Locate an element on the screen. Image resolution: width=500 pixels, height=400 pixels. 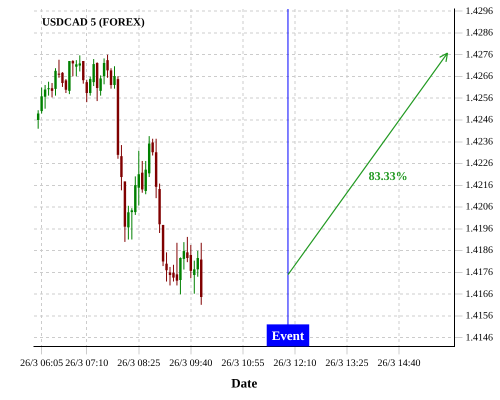
x-tick-label: 26/3 12:10 is located at coordinates (294, 364).